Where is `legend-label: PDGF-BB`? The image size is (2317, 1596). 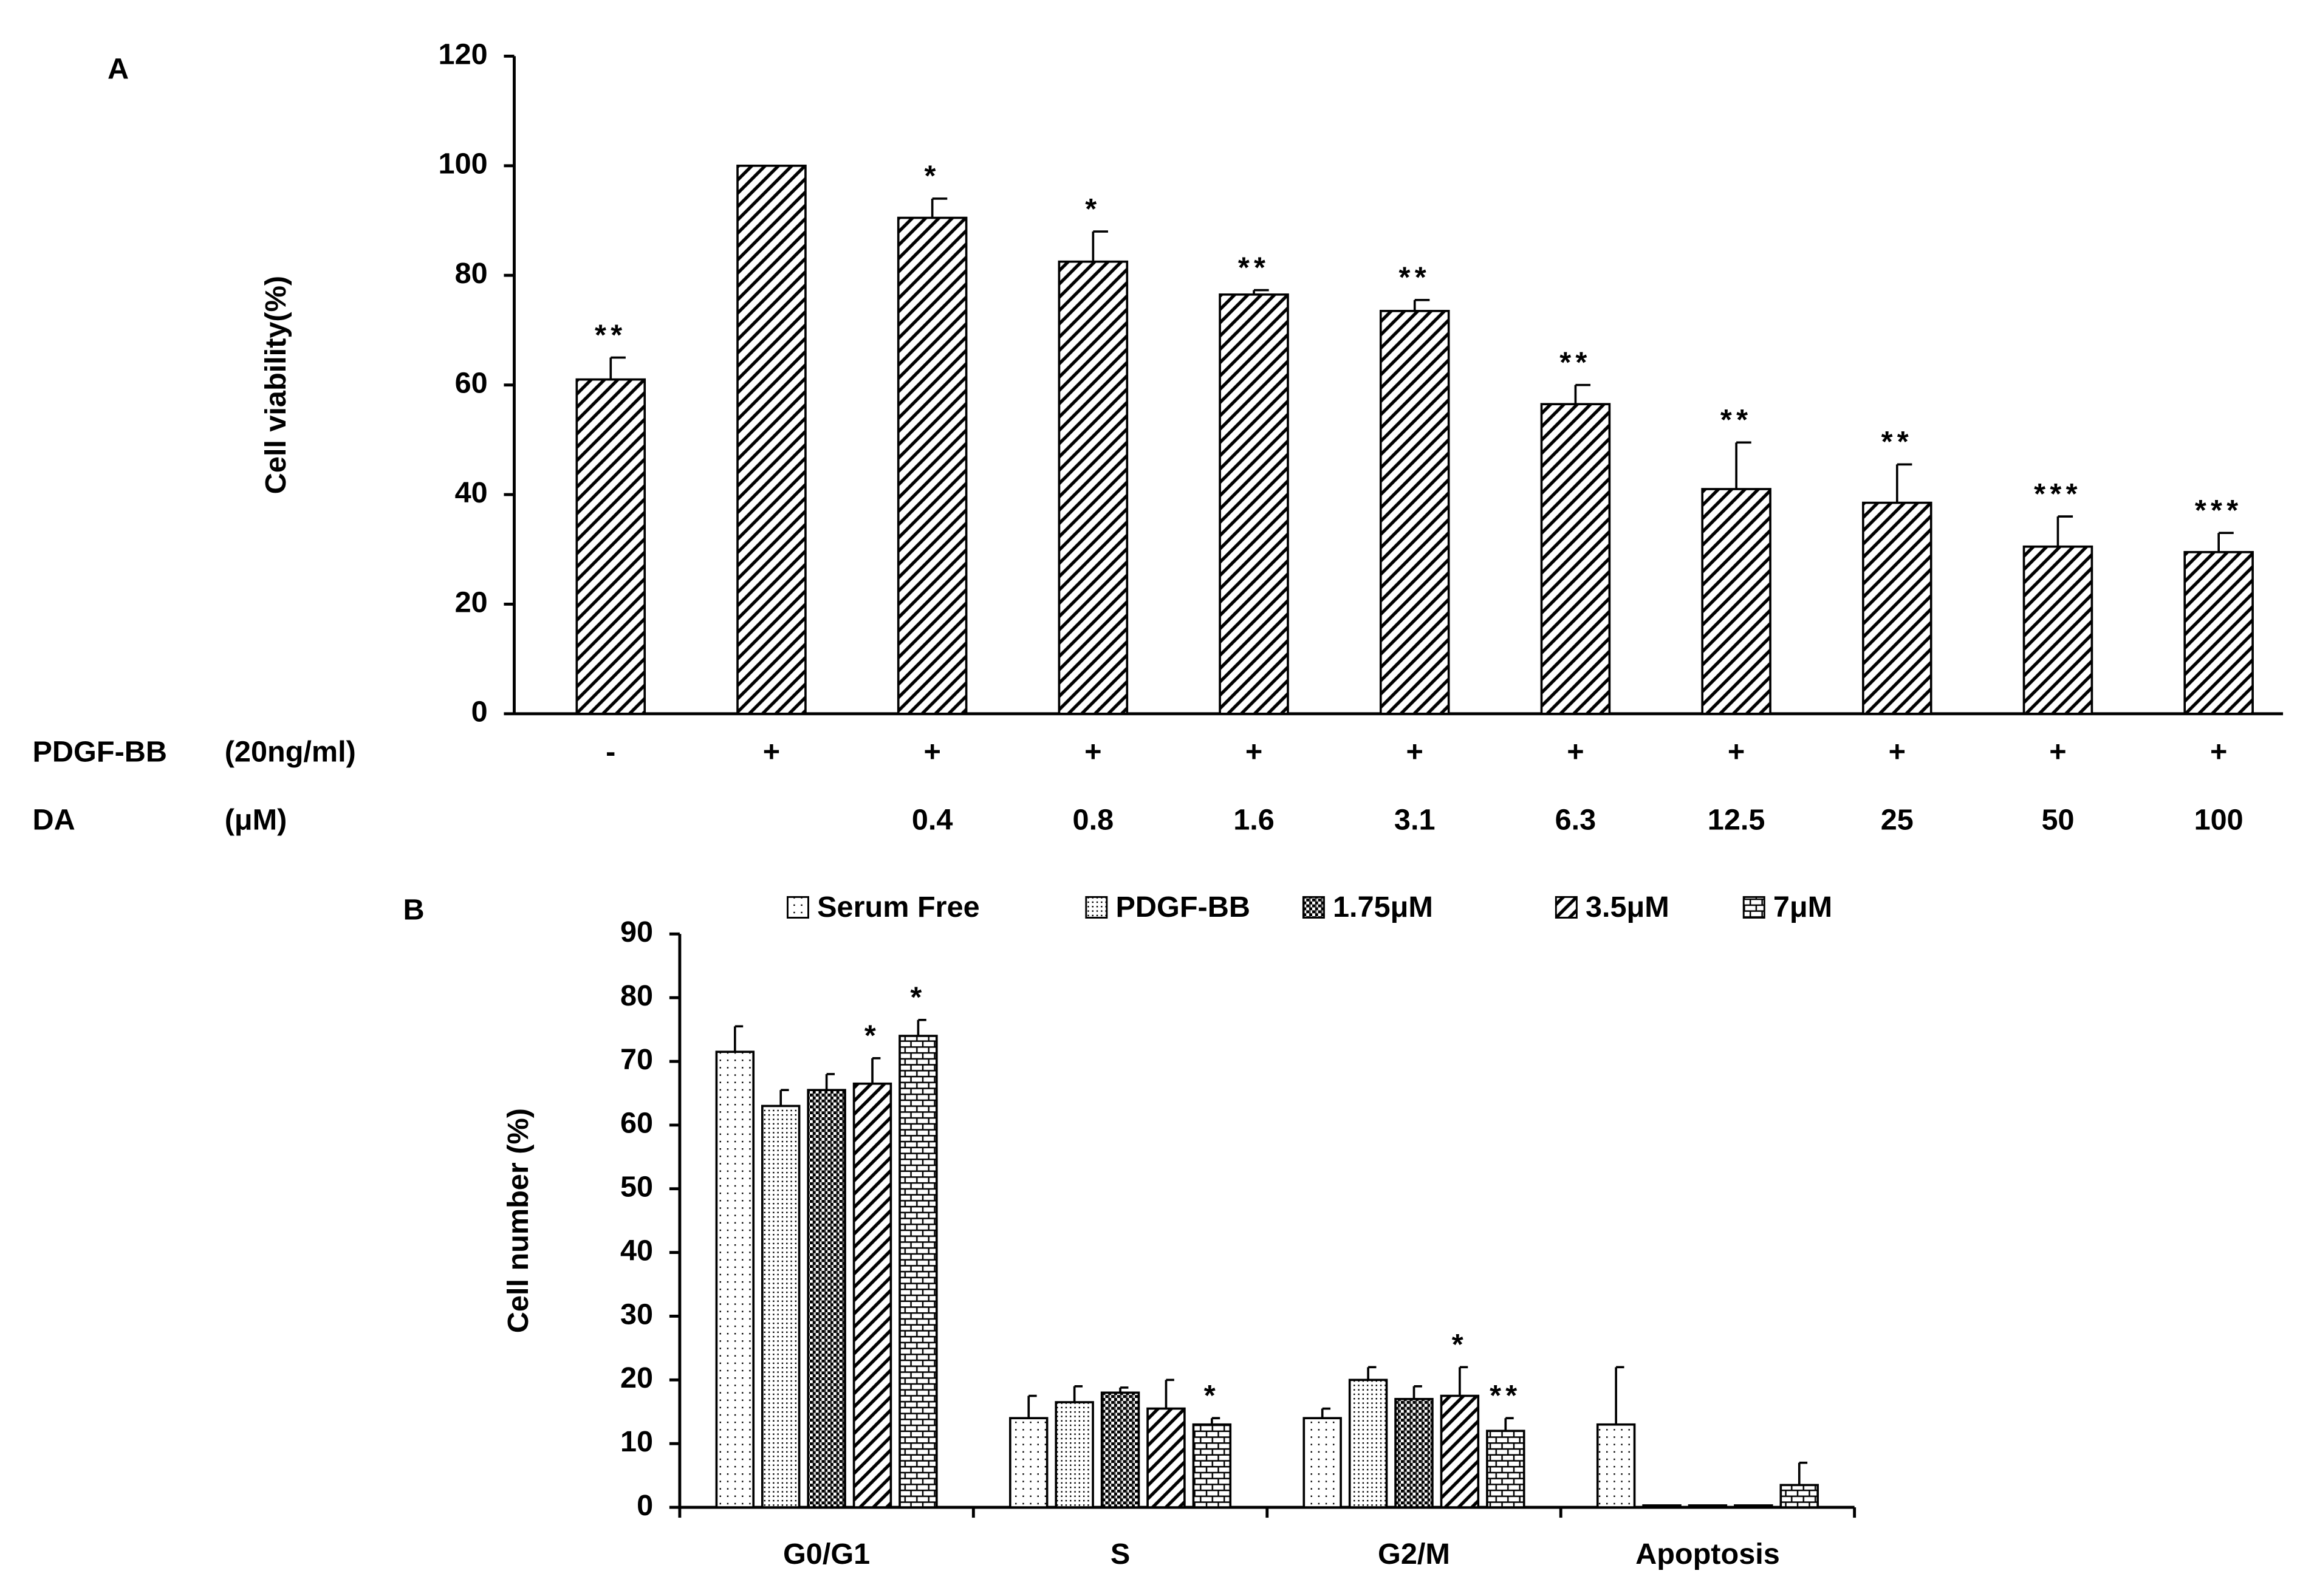 legend-label: PDGF-BB is located at coordinates (1182, 907).